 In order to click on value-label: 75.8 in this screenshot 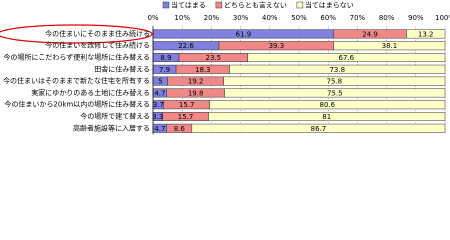, I will do `click(335, 82)`.